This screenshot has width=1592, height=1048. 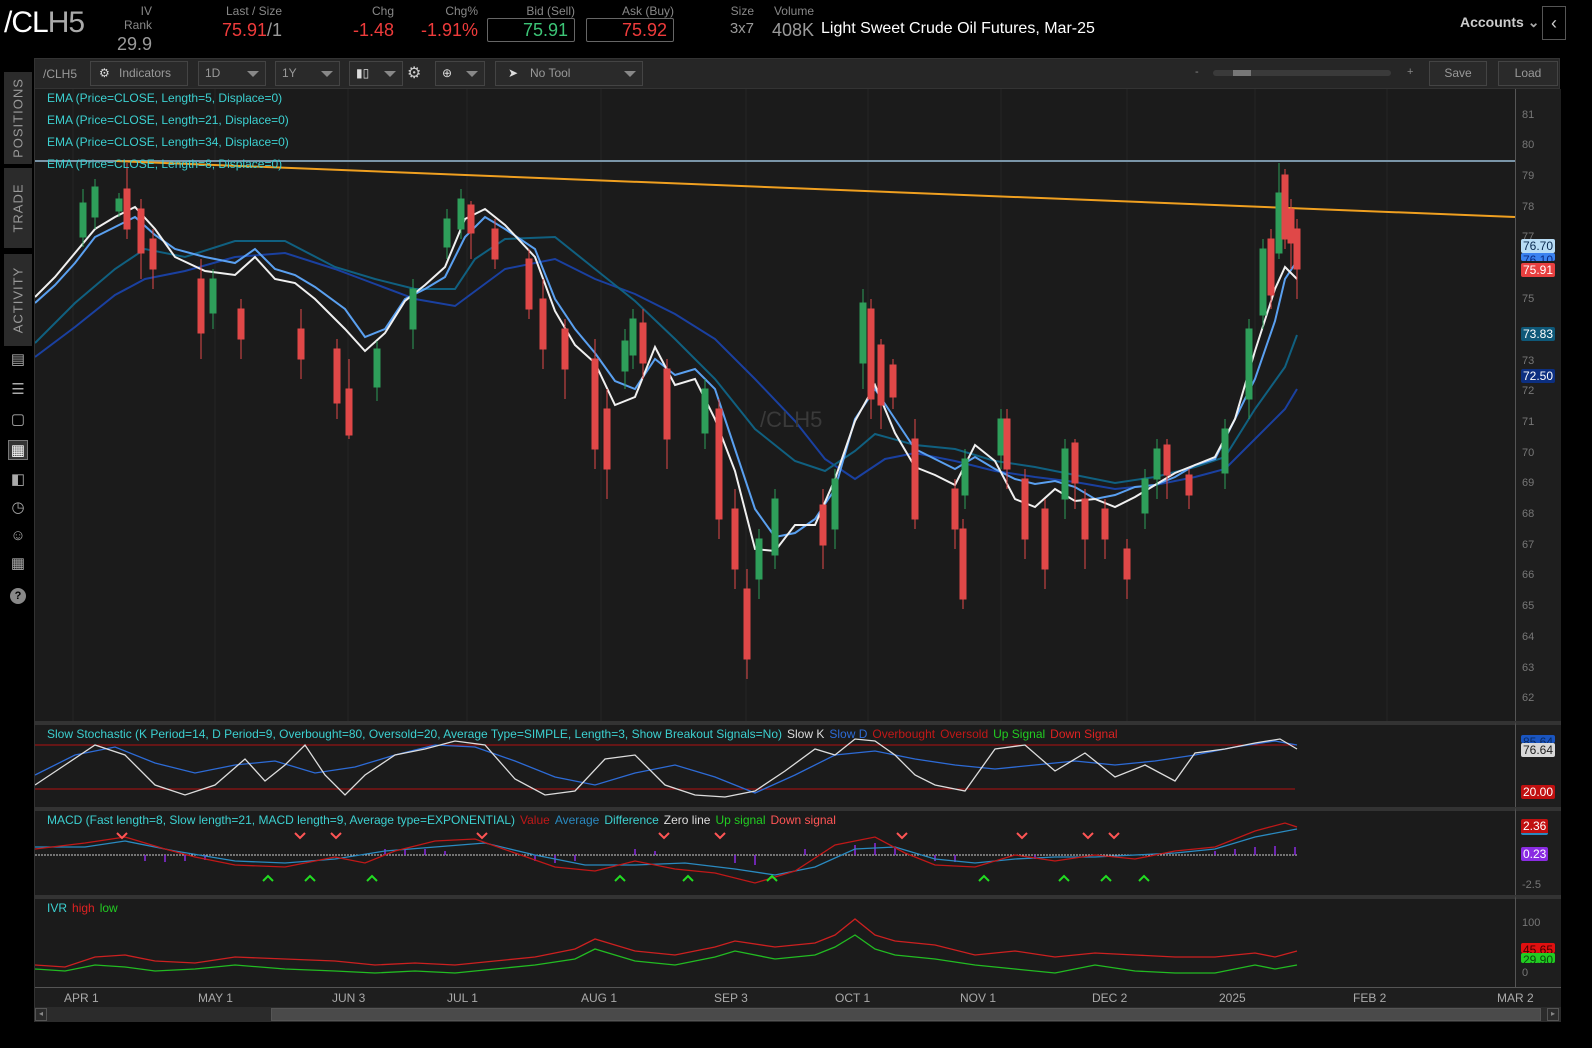 What do you see at coordinates (618, 836) in the screenshot?
I see `macd-down-signals` at bounding box center [618, 836].